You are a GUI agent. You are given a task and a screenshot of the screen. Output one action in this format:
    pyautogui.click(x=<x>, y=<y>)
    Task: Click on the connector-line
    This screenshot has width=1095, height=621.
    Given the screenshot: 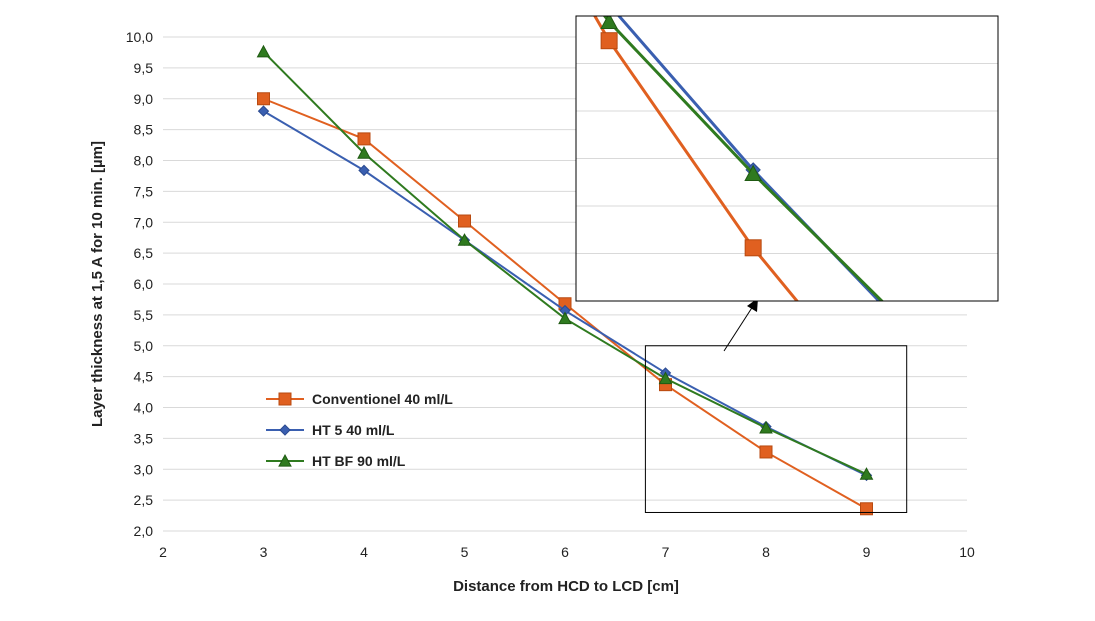 What is the action you would take?
    pyautogui.click(x=739, y=327)
    